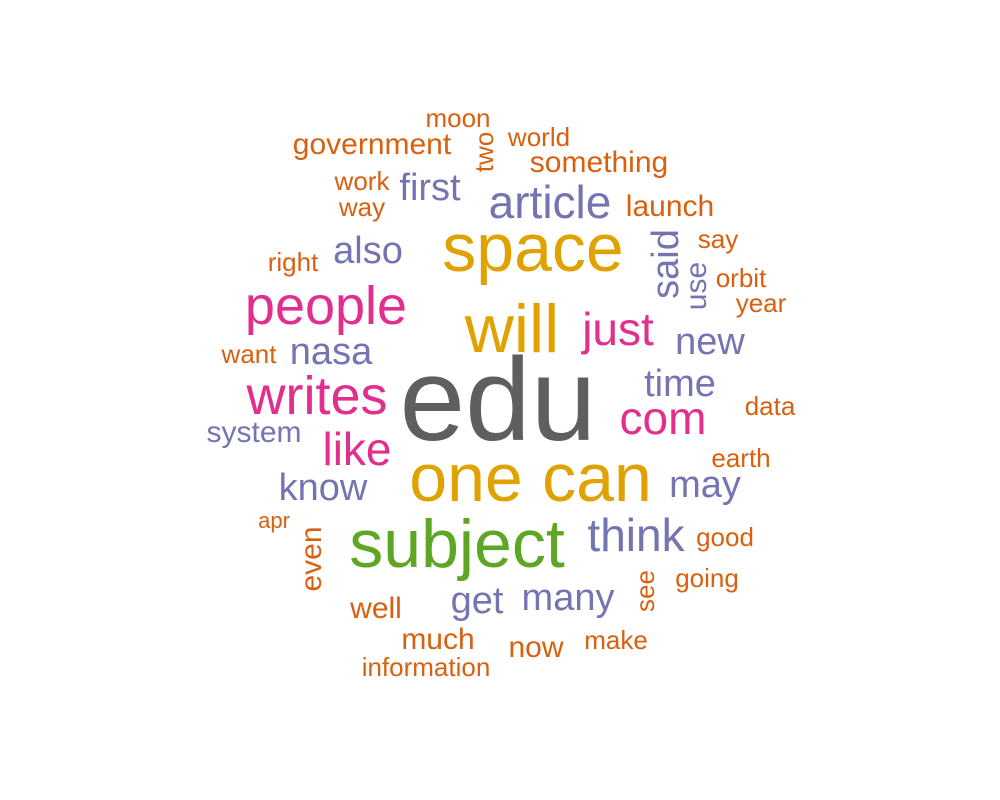 This screenshot has width=1000, height=800. Describe the element at coordinates (293, 262) in the screenshot. I see `word-right: right` at that location.